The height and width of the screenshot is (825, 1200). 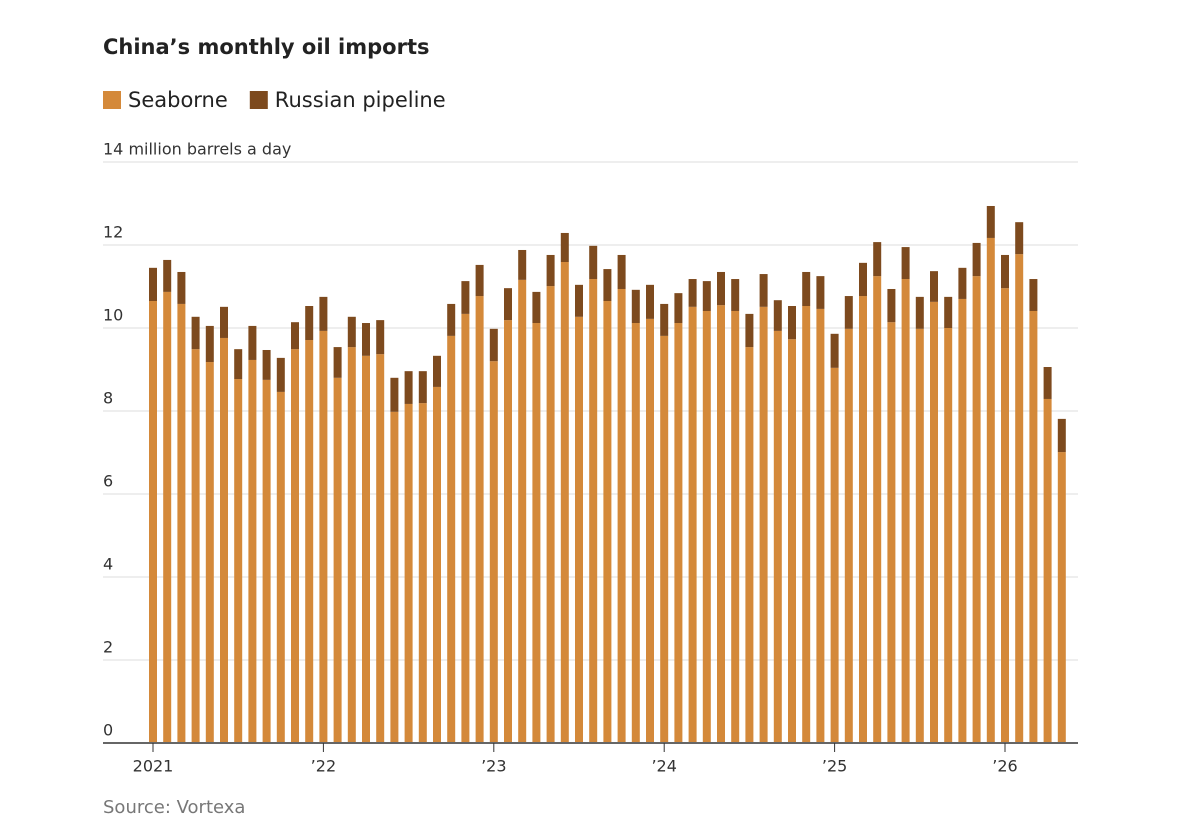 I want to click on y-tick-label: 8, so click(x=108, y=398).